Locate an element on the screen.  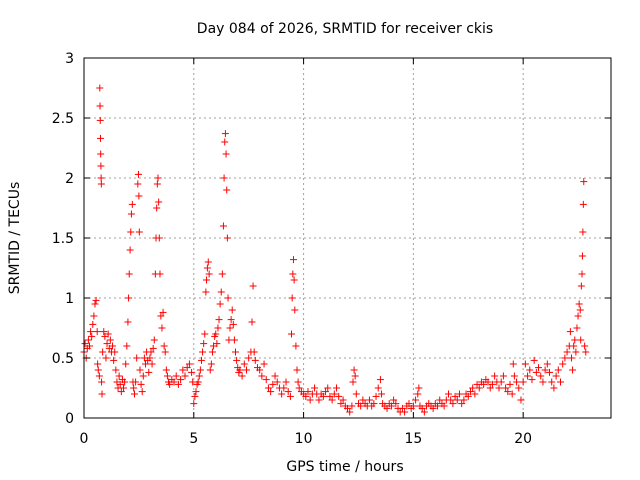
x-tick-label: 10 is located at coordinates (304, 439).